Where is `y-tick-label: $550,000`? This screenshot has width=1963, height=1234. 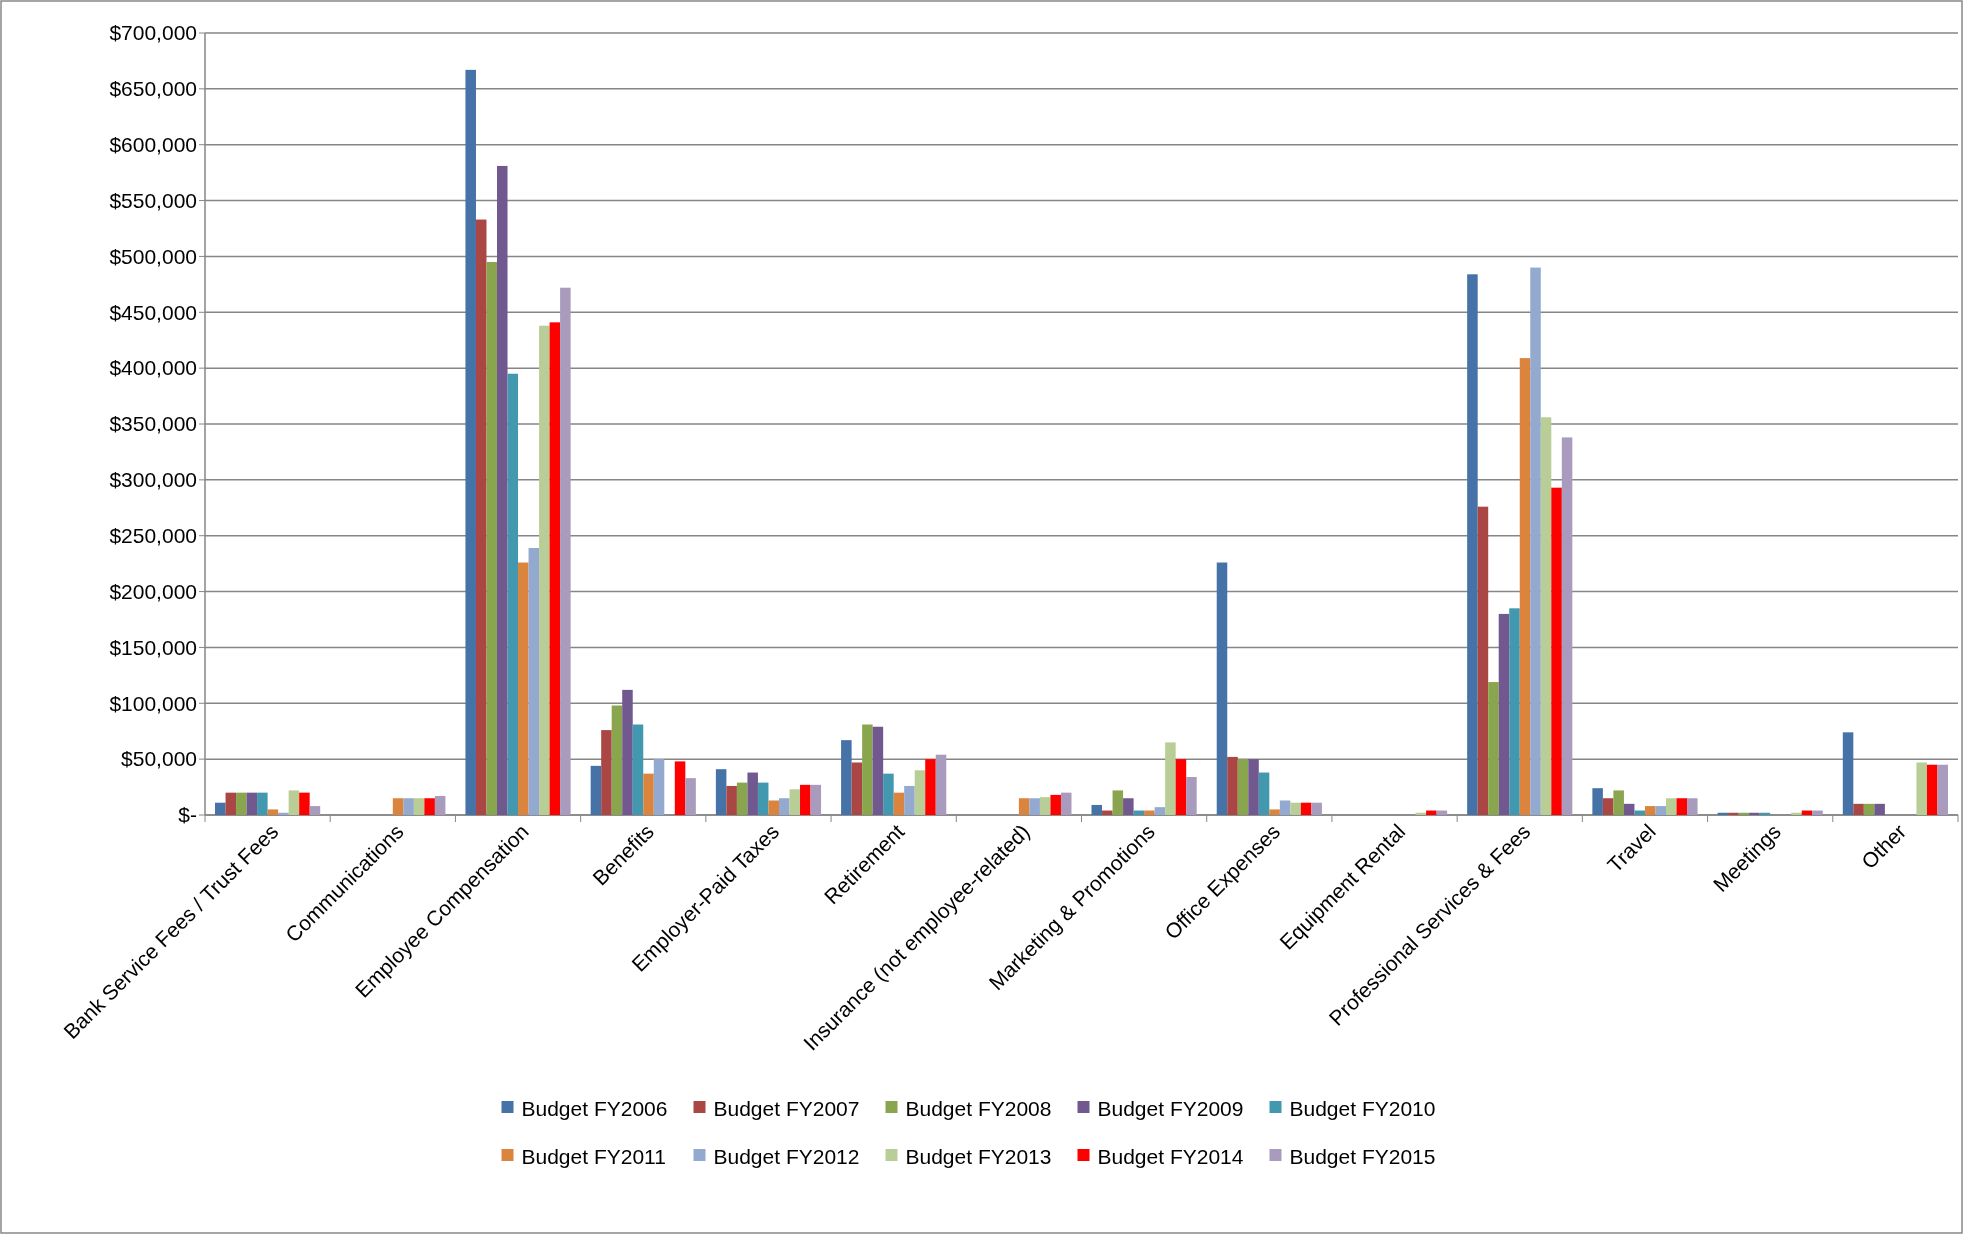 y-tick-label: $550,000 is located at coordinates (153, 200).